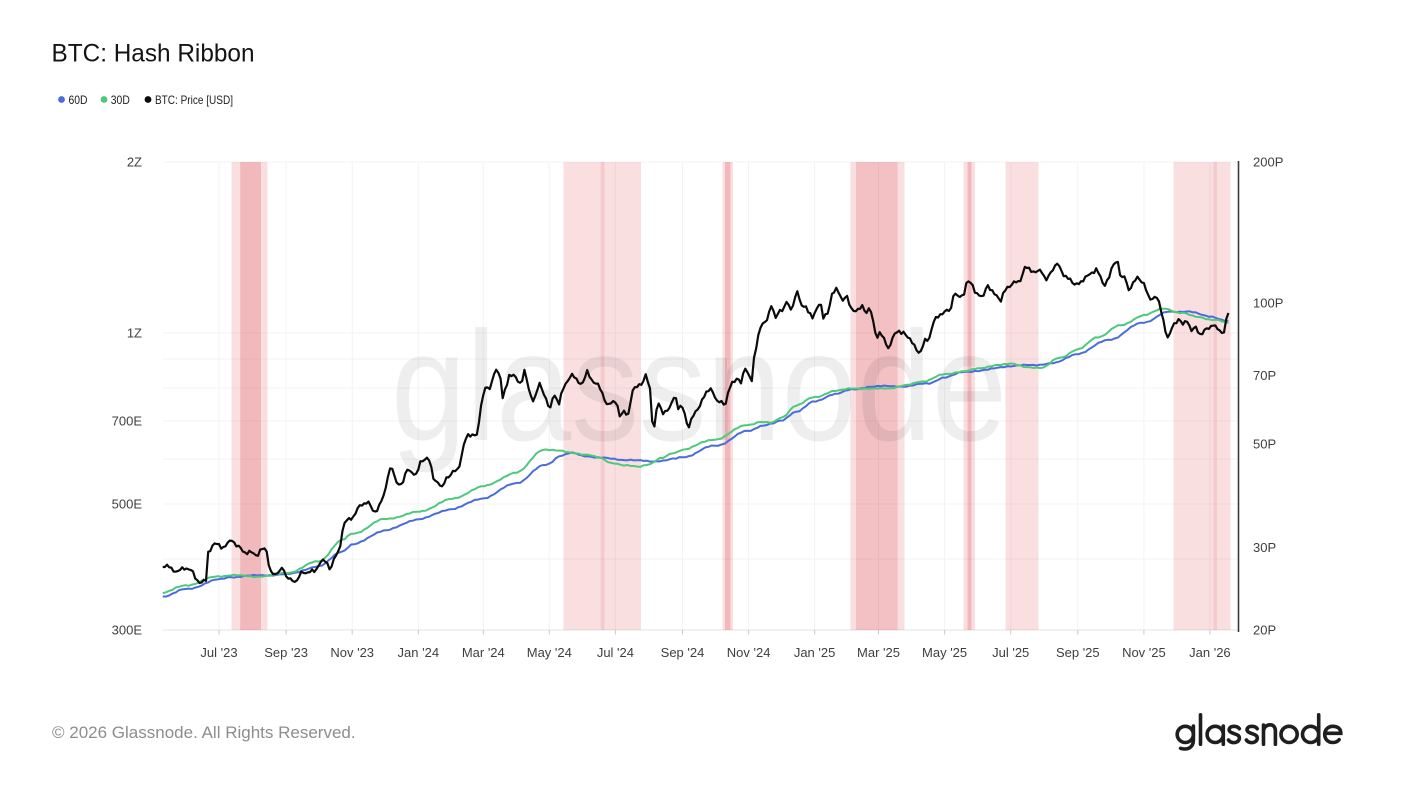 This screenshot has width=1412, height=808. What do you see at coordinates (352, 652) in the screenshot?
I see `svg-text: Nov '23` at bounding box center [352, 652].